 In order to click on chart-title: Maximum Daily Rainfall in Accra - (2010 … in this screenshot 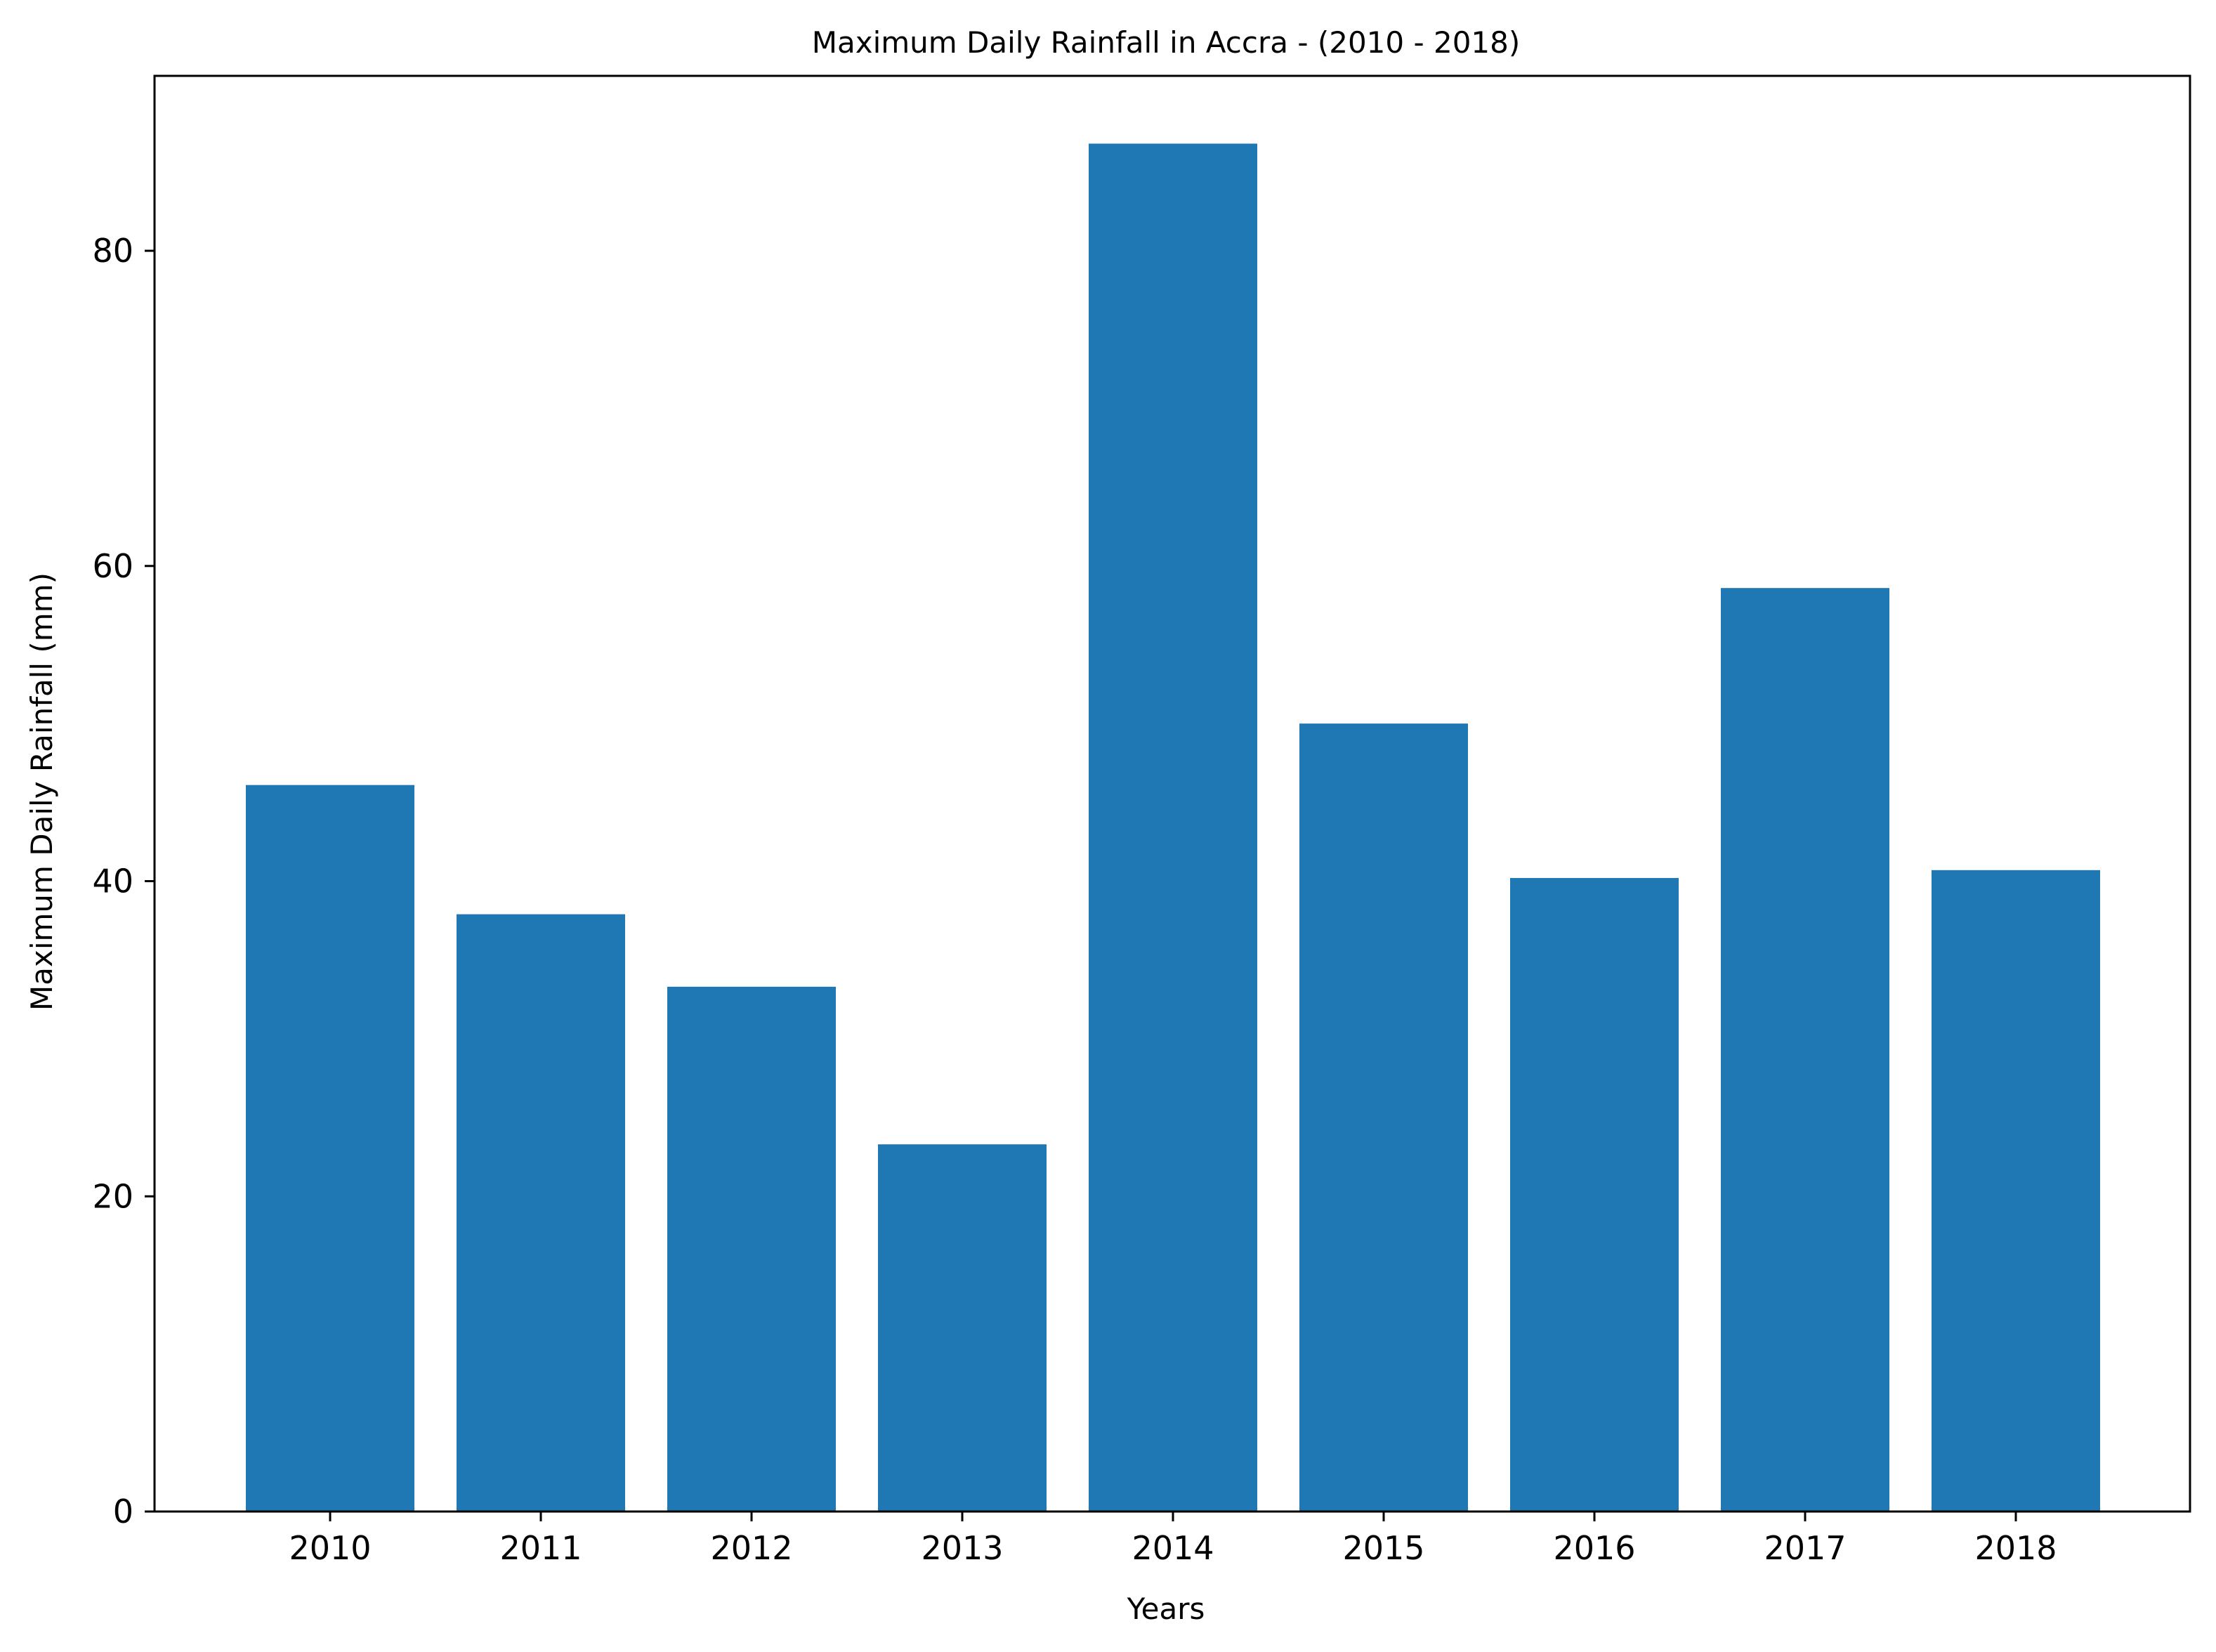, I will do `click(1166, 42)`.